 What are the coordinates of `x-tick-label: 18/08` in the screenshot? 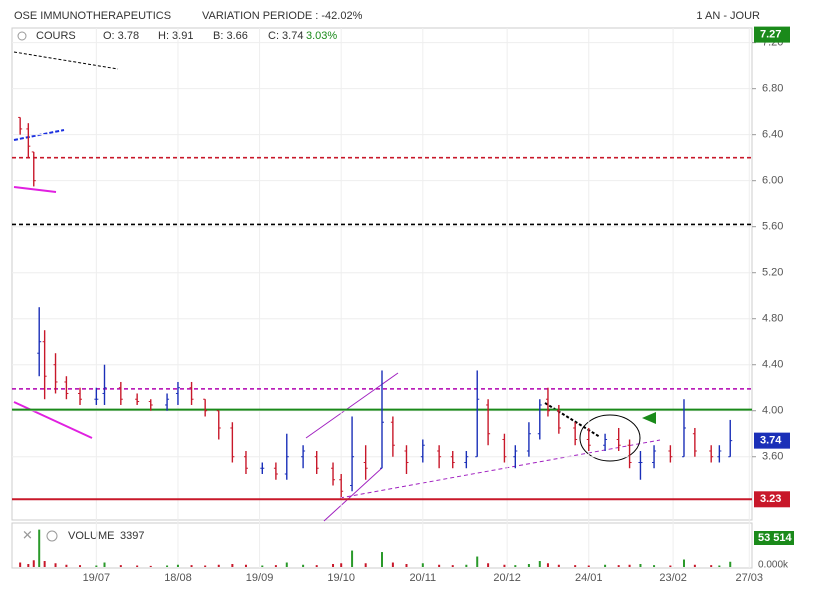 It's located at (178, 578).